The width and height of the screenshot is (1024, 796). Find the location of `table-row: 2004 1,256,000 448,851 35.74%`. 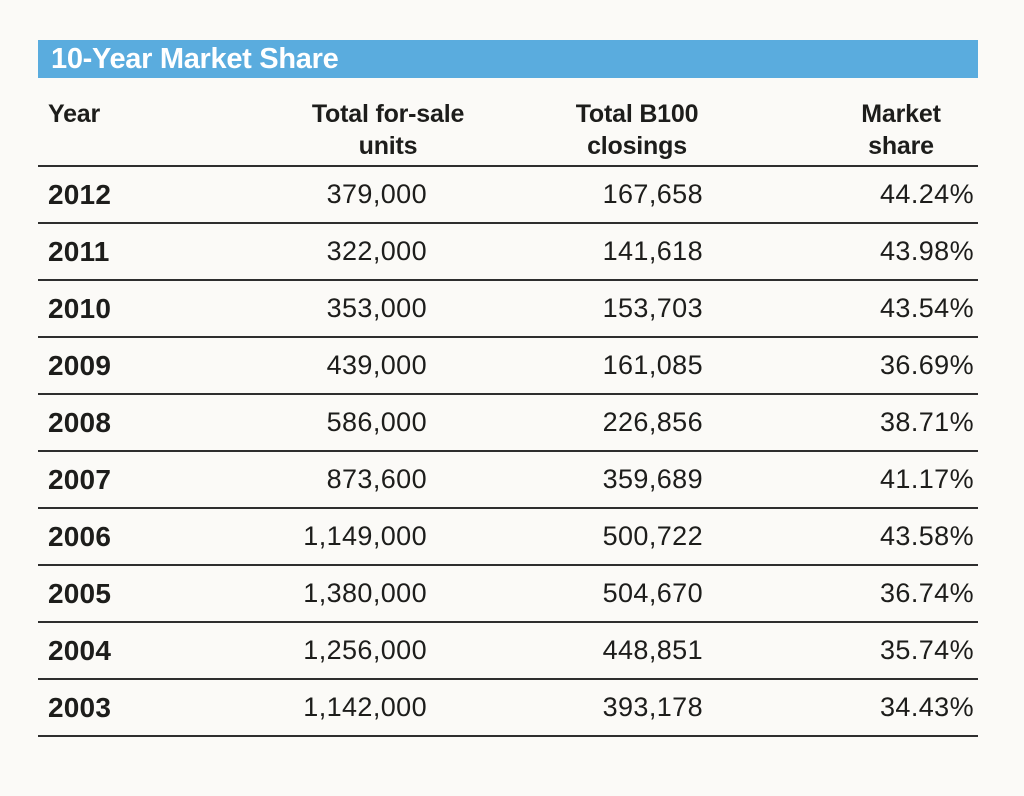

table-row: 2004 1,256,000 448,851 35.74% is located at coordinates (508, 651).